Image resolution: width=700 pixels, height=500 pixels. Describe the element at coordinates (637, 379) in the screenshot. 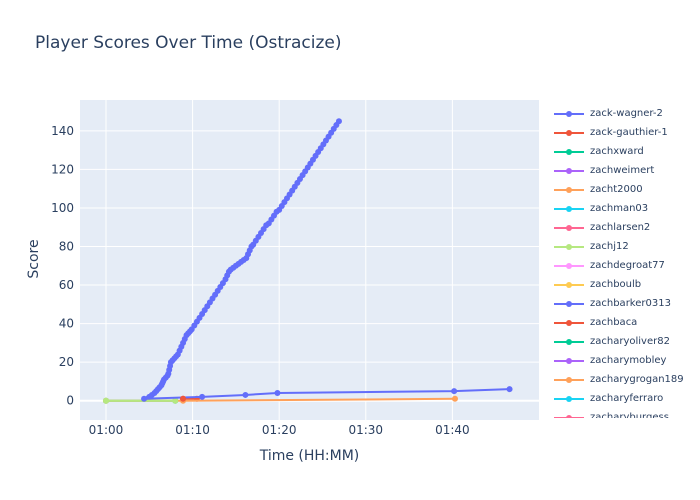

I see `legend-label: zacharygrogan189` at that location.